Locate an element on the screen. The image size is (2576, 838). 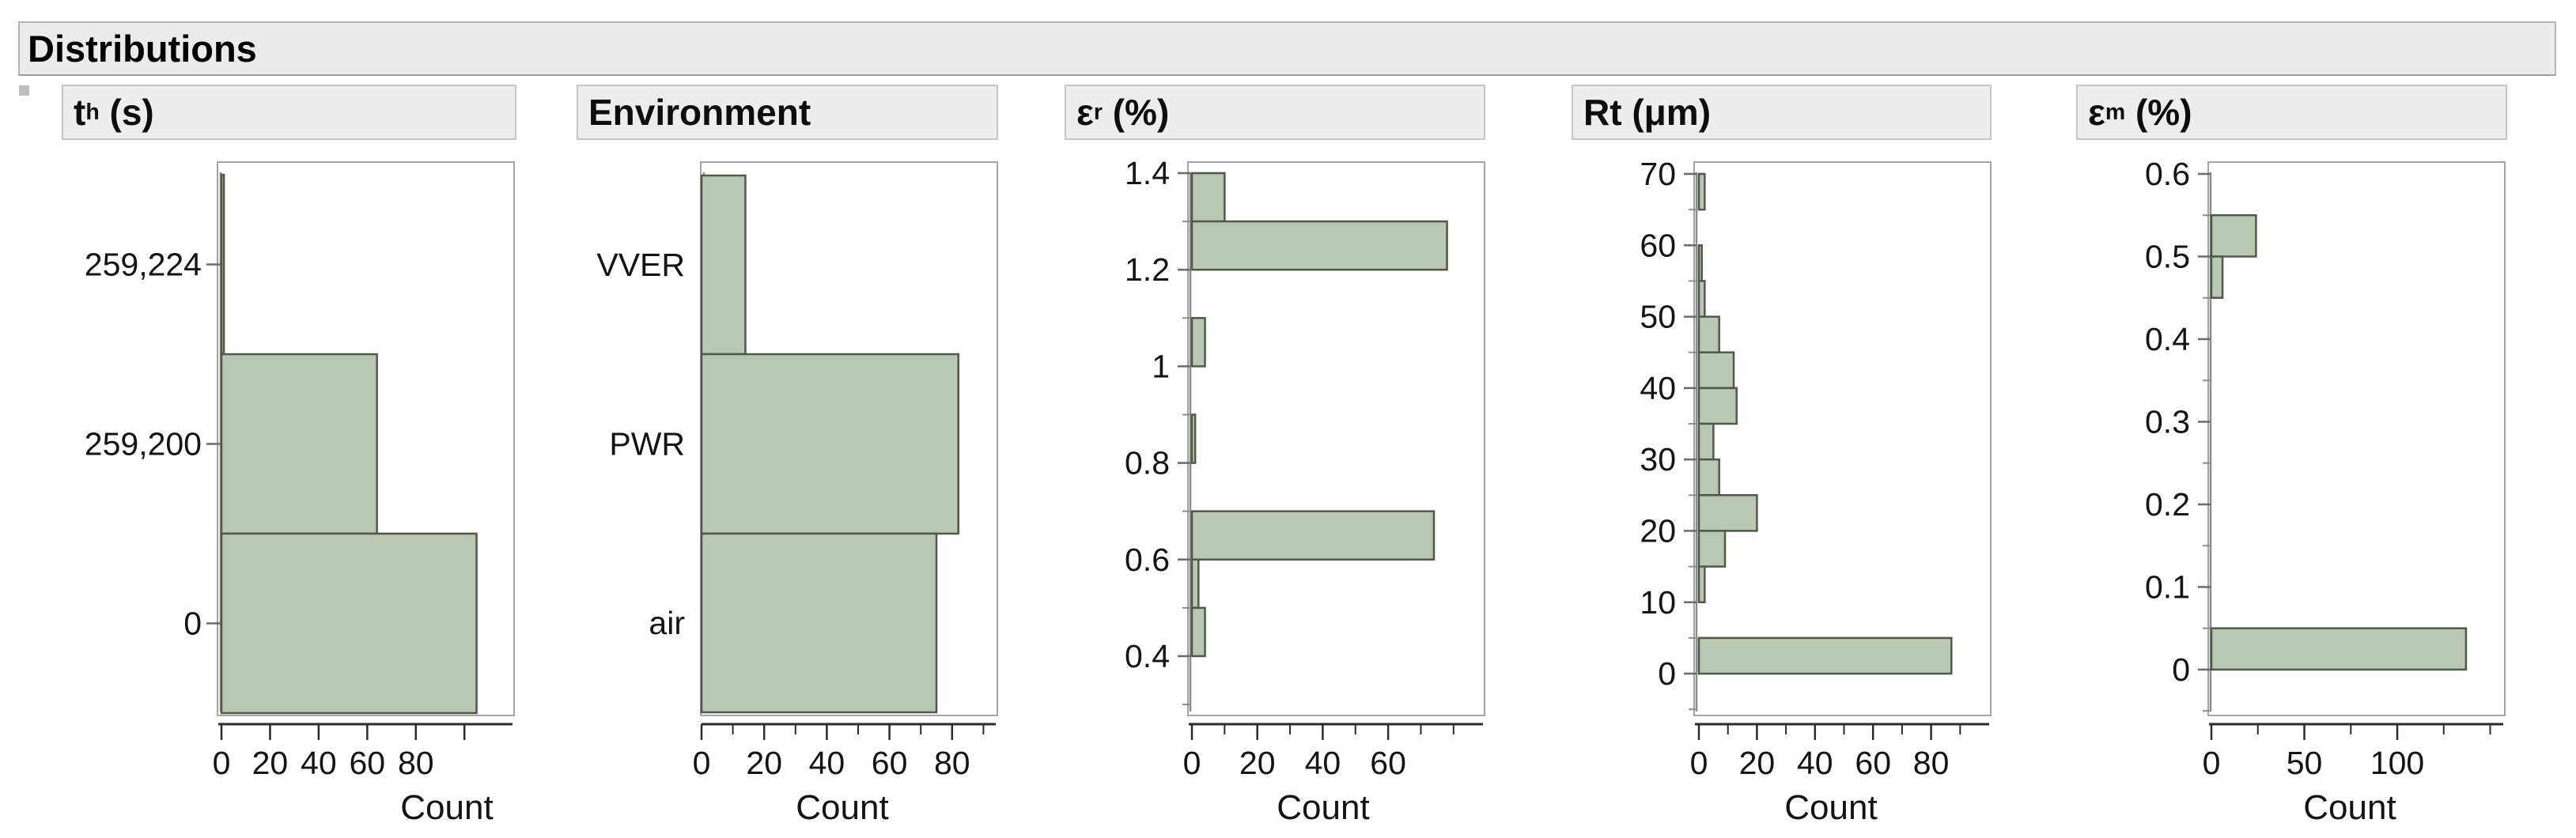
y-tick-label: 10 is located at coordinates (1658, 602).